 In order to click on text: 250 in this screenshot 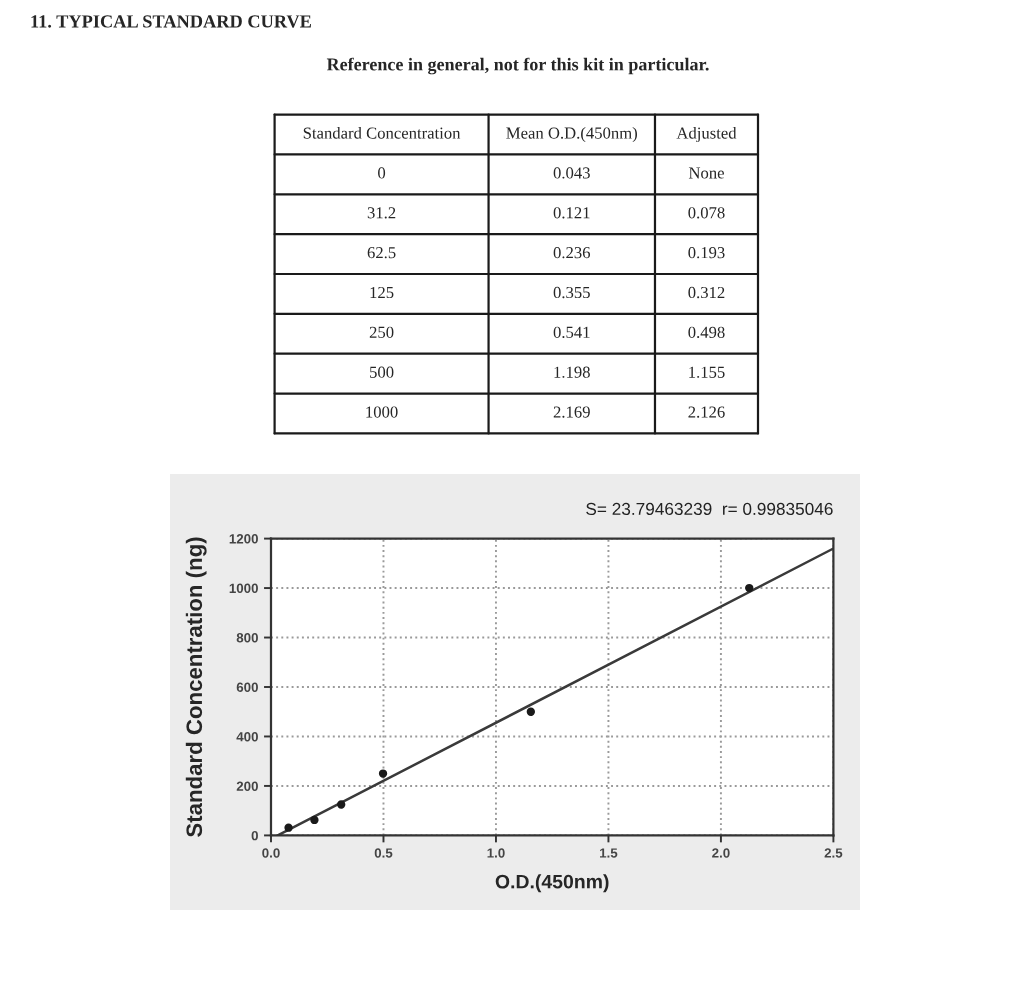, I will do `click(381, 332)`.